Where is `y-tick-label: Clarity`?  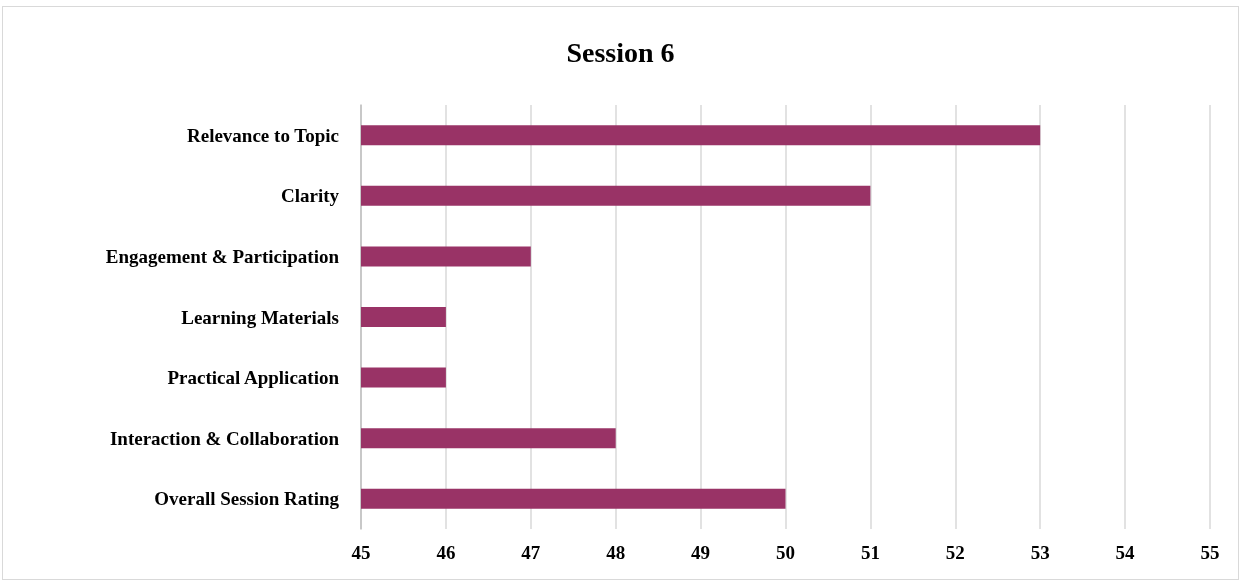
y-tick-label: Clarity is located at coordinates (310, 196).